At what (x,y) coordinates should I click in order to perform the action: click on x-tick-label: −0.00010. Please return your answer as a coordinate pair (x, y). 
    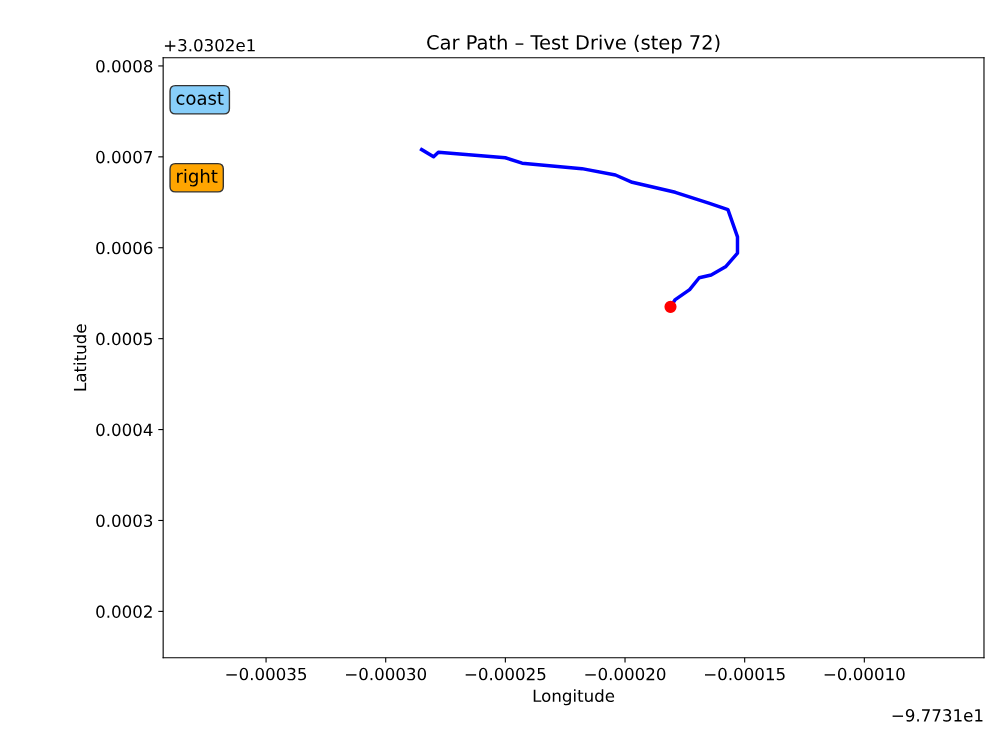
    Looking at the image, I should click on (864, 674).